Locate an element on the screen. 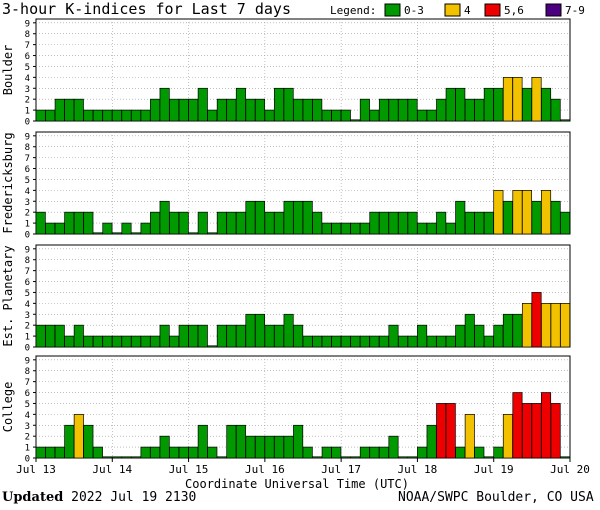  panel-label: Est. Planetary is located at coordinates (8, 295).